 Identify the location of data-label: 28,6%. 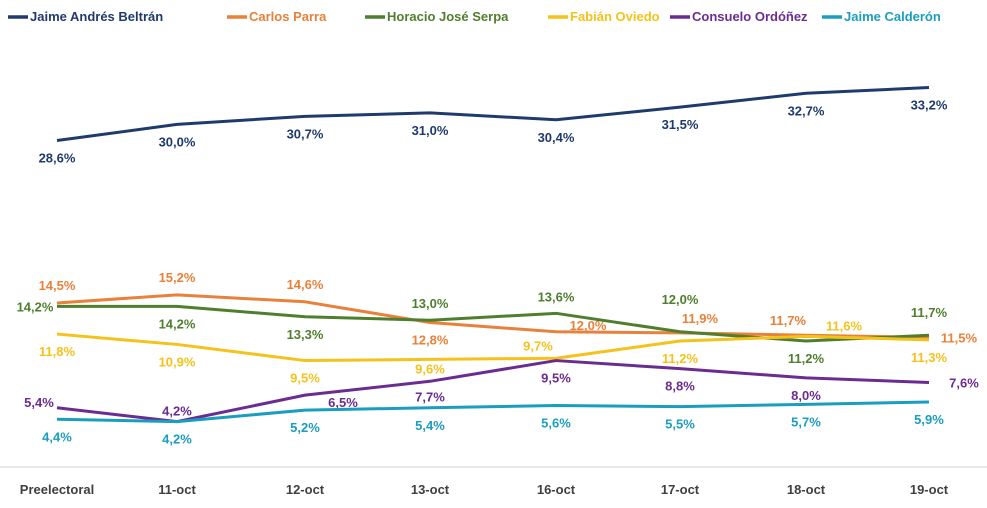
(57, 158).